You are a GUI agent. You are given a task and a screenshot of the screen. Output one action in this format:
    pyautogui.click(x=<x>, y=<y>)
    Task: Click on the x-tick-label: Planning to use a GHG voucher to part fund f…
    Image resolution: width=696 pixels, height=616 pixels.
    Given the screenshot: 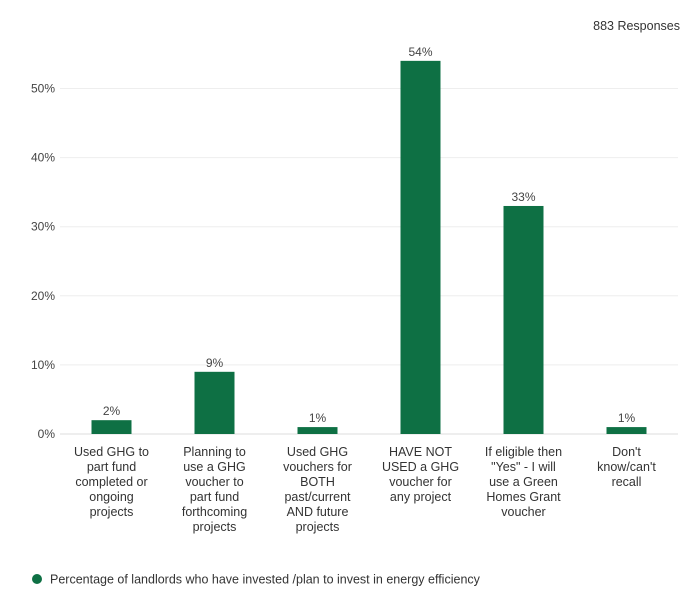 What is the action you would take?
    pyautogui.click(x=214, y=489)
    